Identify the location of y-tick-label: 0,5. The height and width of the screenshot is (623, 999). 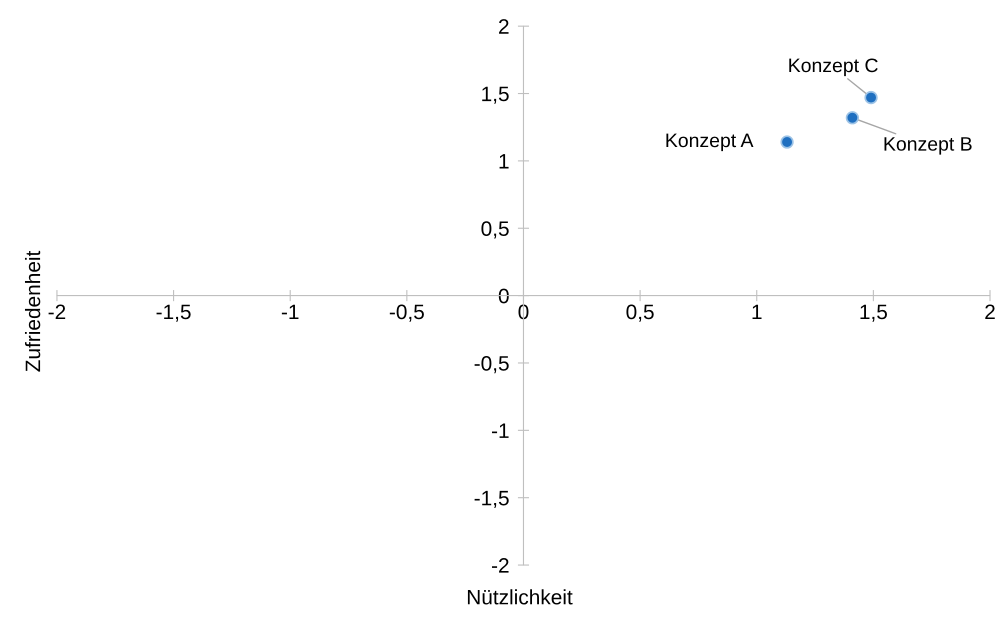
(495, 229).